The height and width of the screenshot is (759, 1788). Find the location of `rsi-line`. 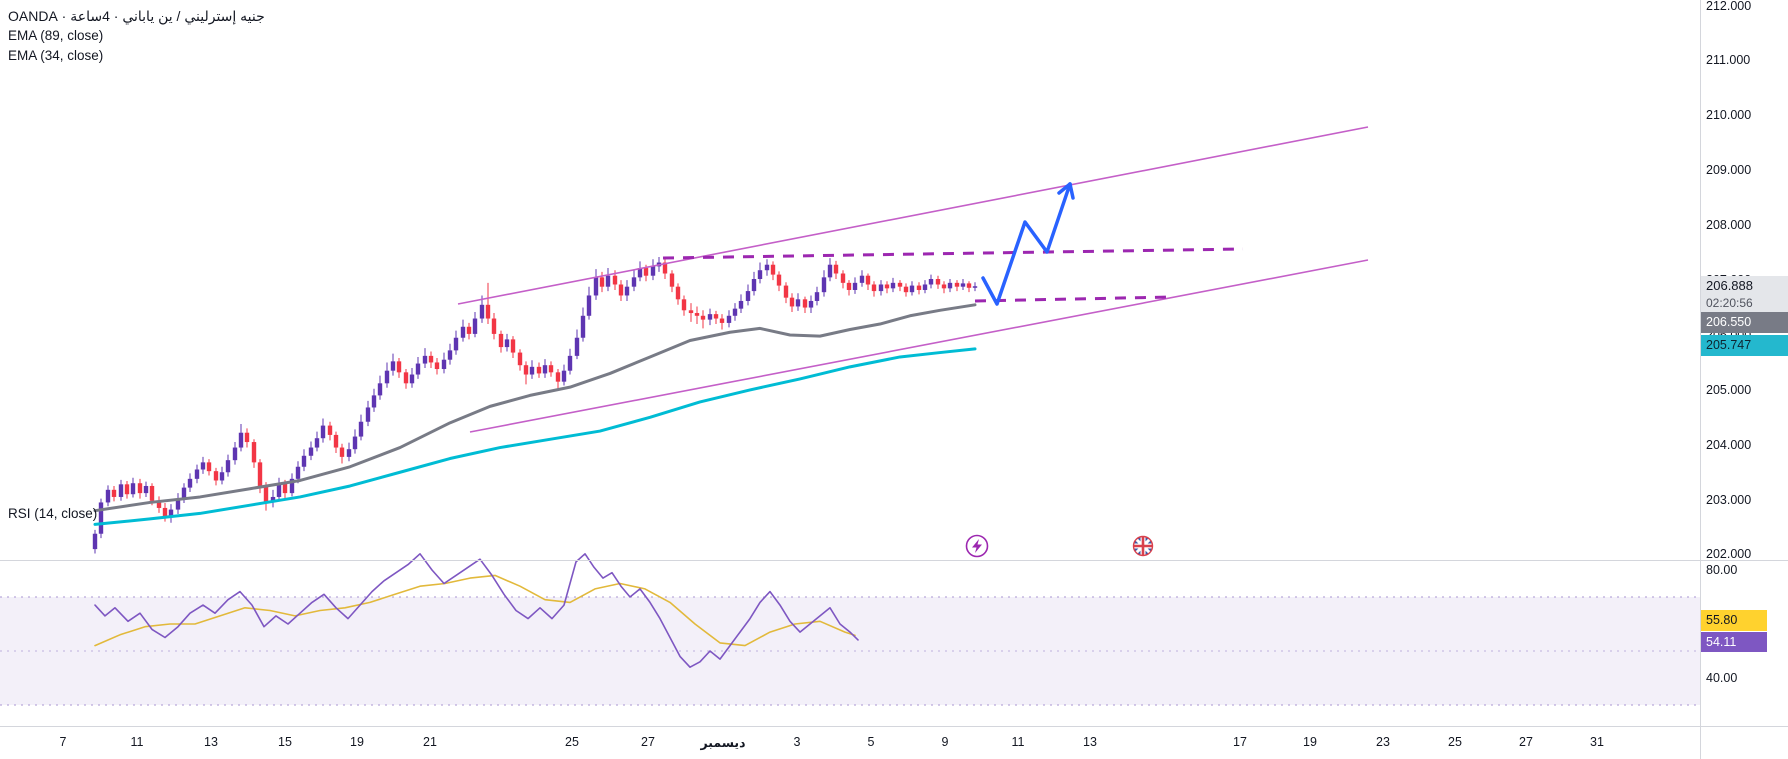

rsi-line is located at coordinates (476, 610).